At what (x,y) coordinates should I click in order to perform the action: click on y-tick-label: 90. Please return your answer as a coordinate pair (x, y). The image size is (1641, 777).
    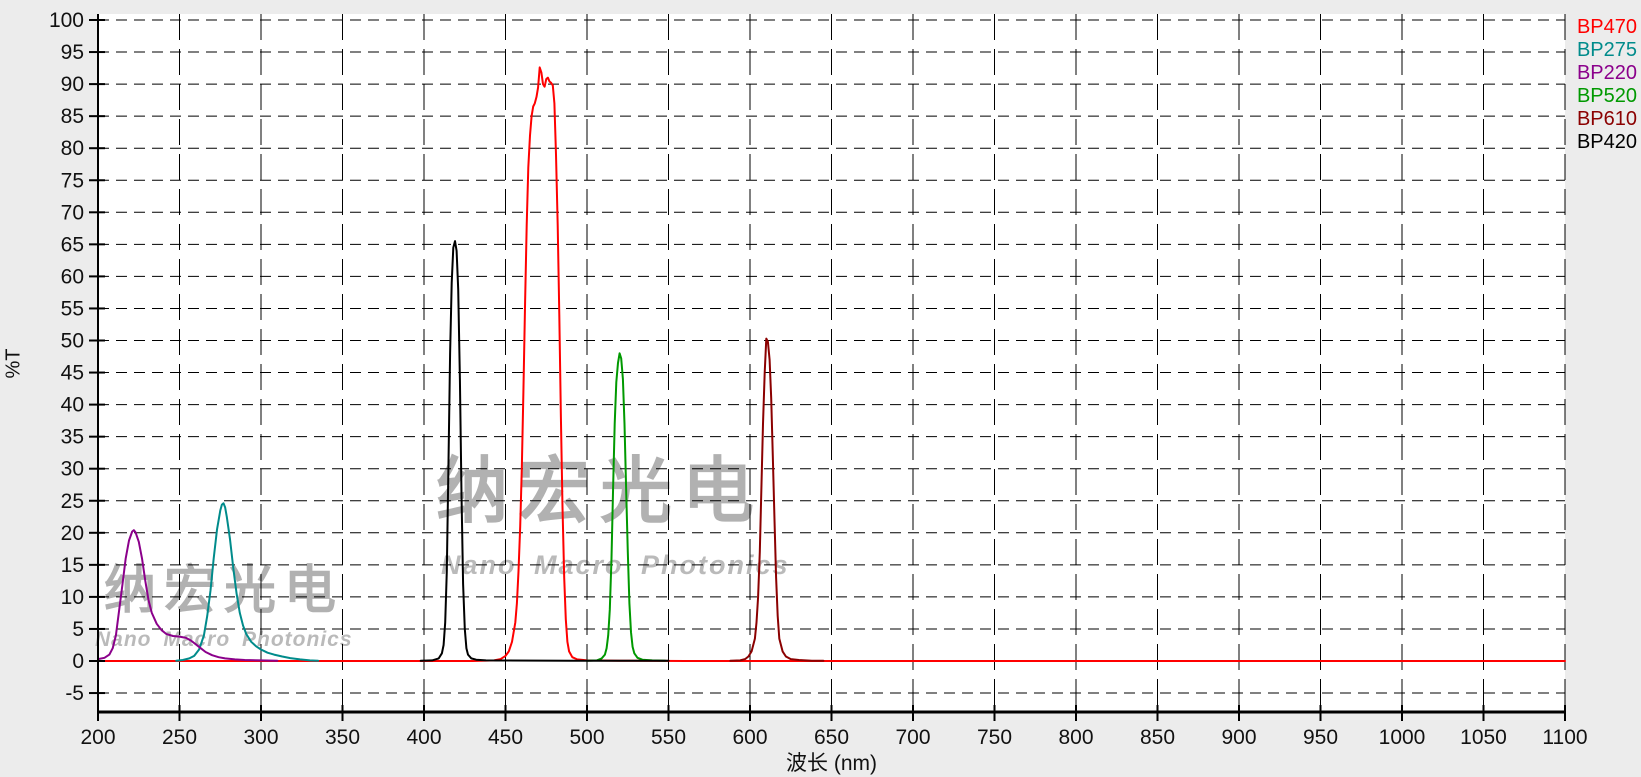
    Looking at the image, I should click on (72, 84).